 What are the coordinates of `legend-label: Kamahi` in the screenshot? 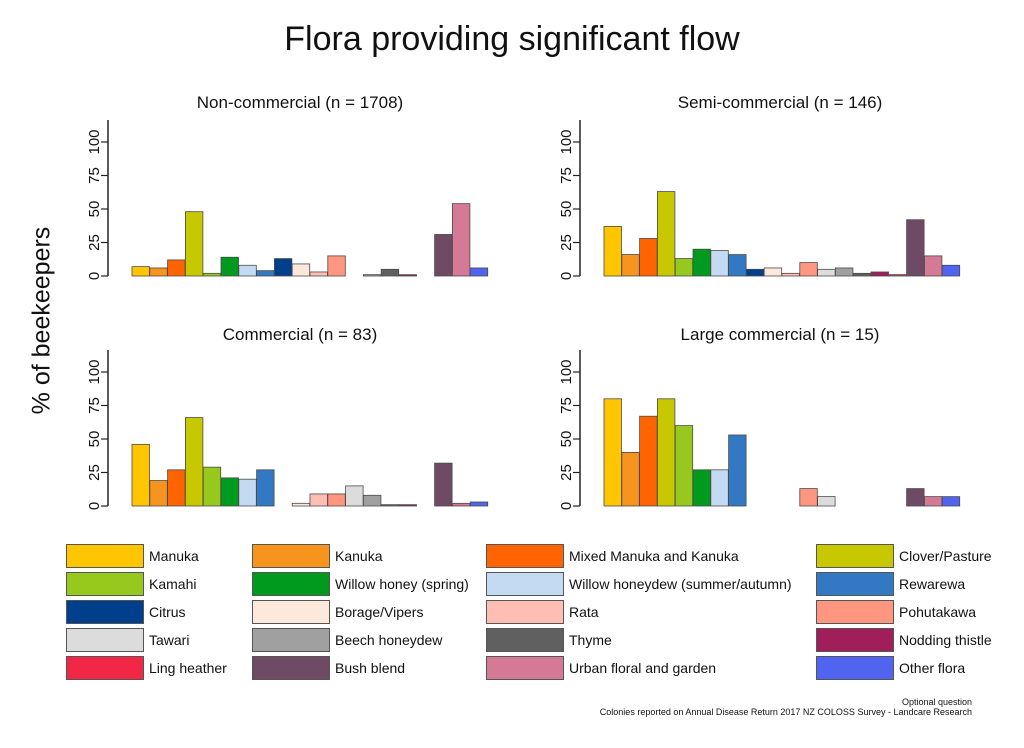 It's located at (173, 584).